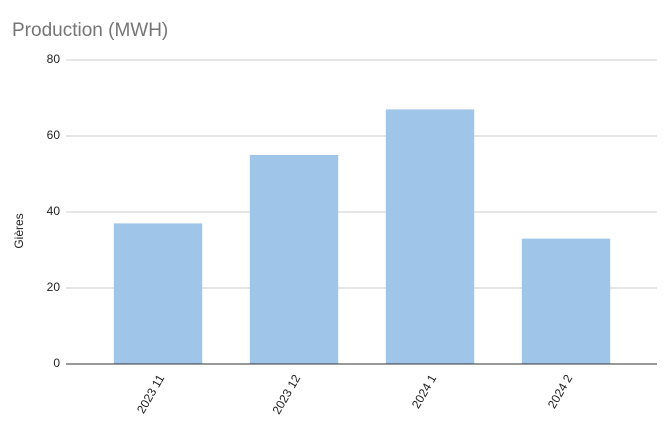  I want to click on y-tick-label: 40, so click(54, 211).